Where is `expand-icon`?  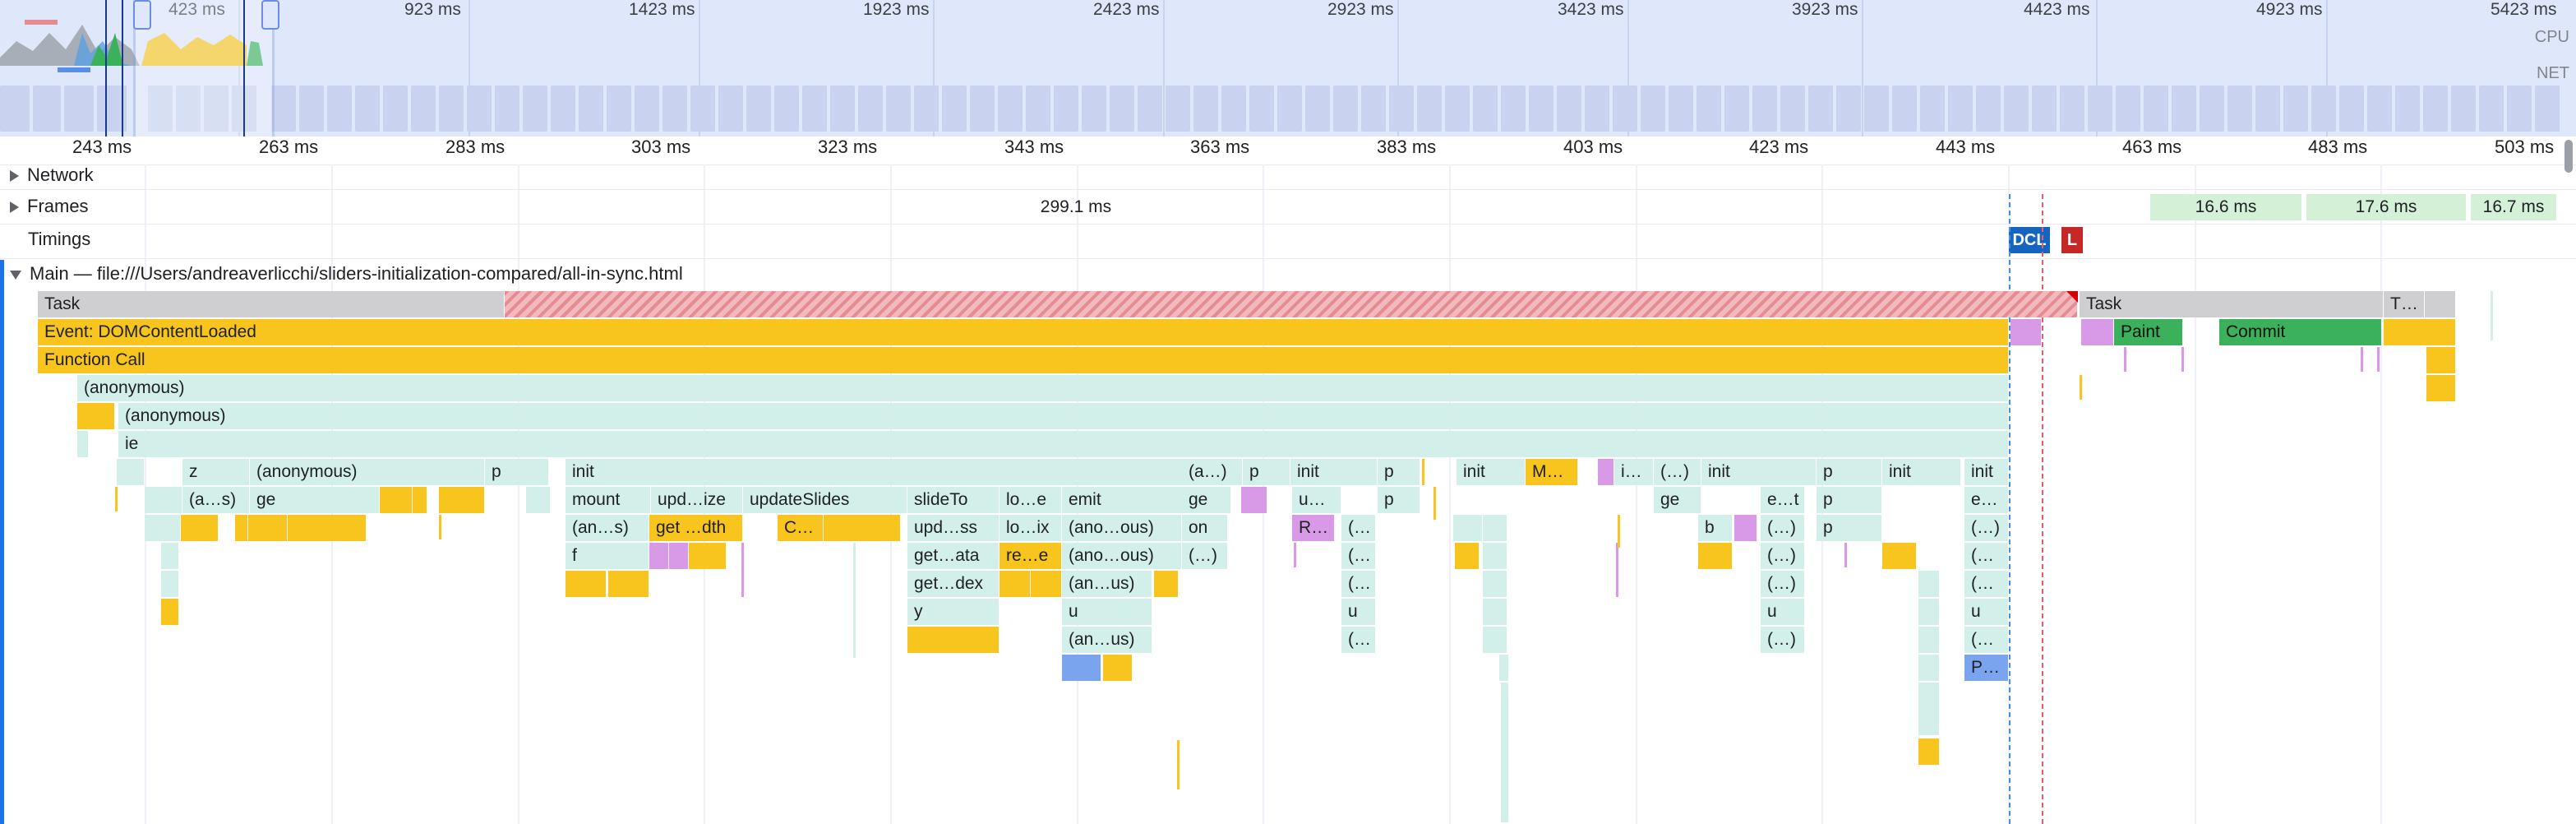
expand-icon is located at coordinates (15, 207).